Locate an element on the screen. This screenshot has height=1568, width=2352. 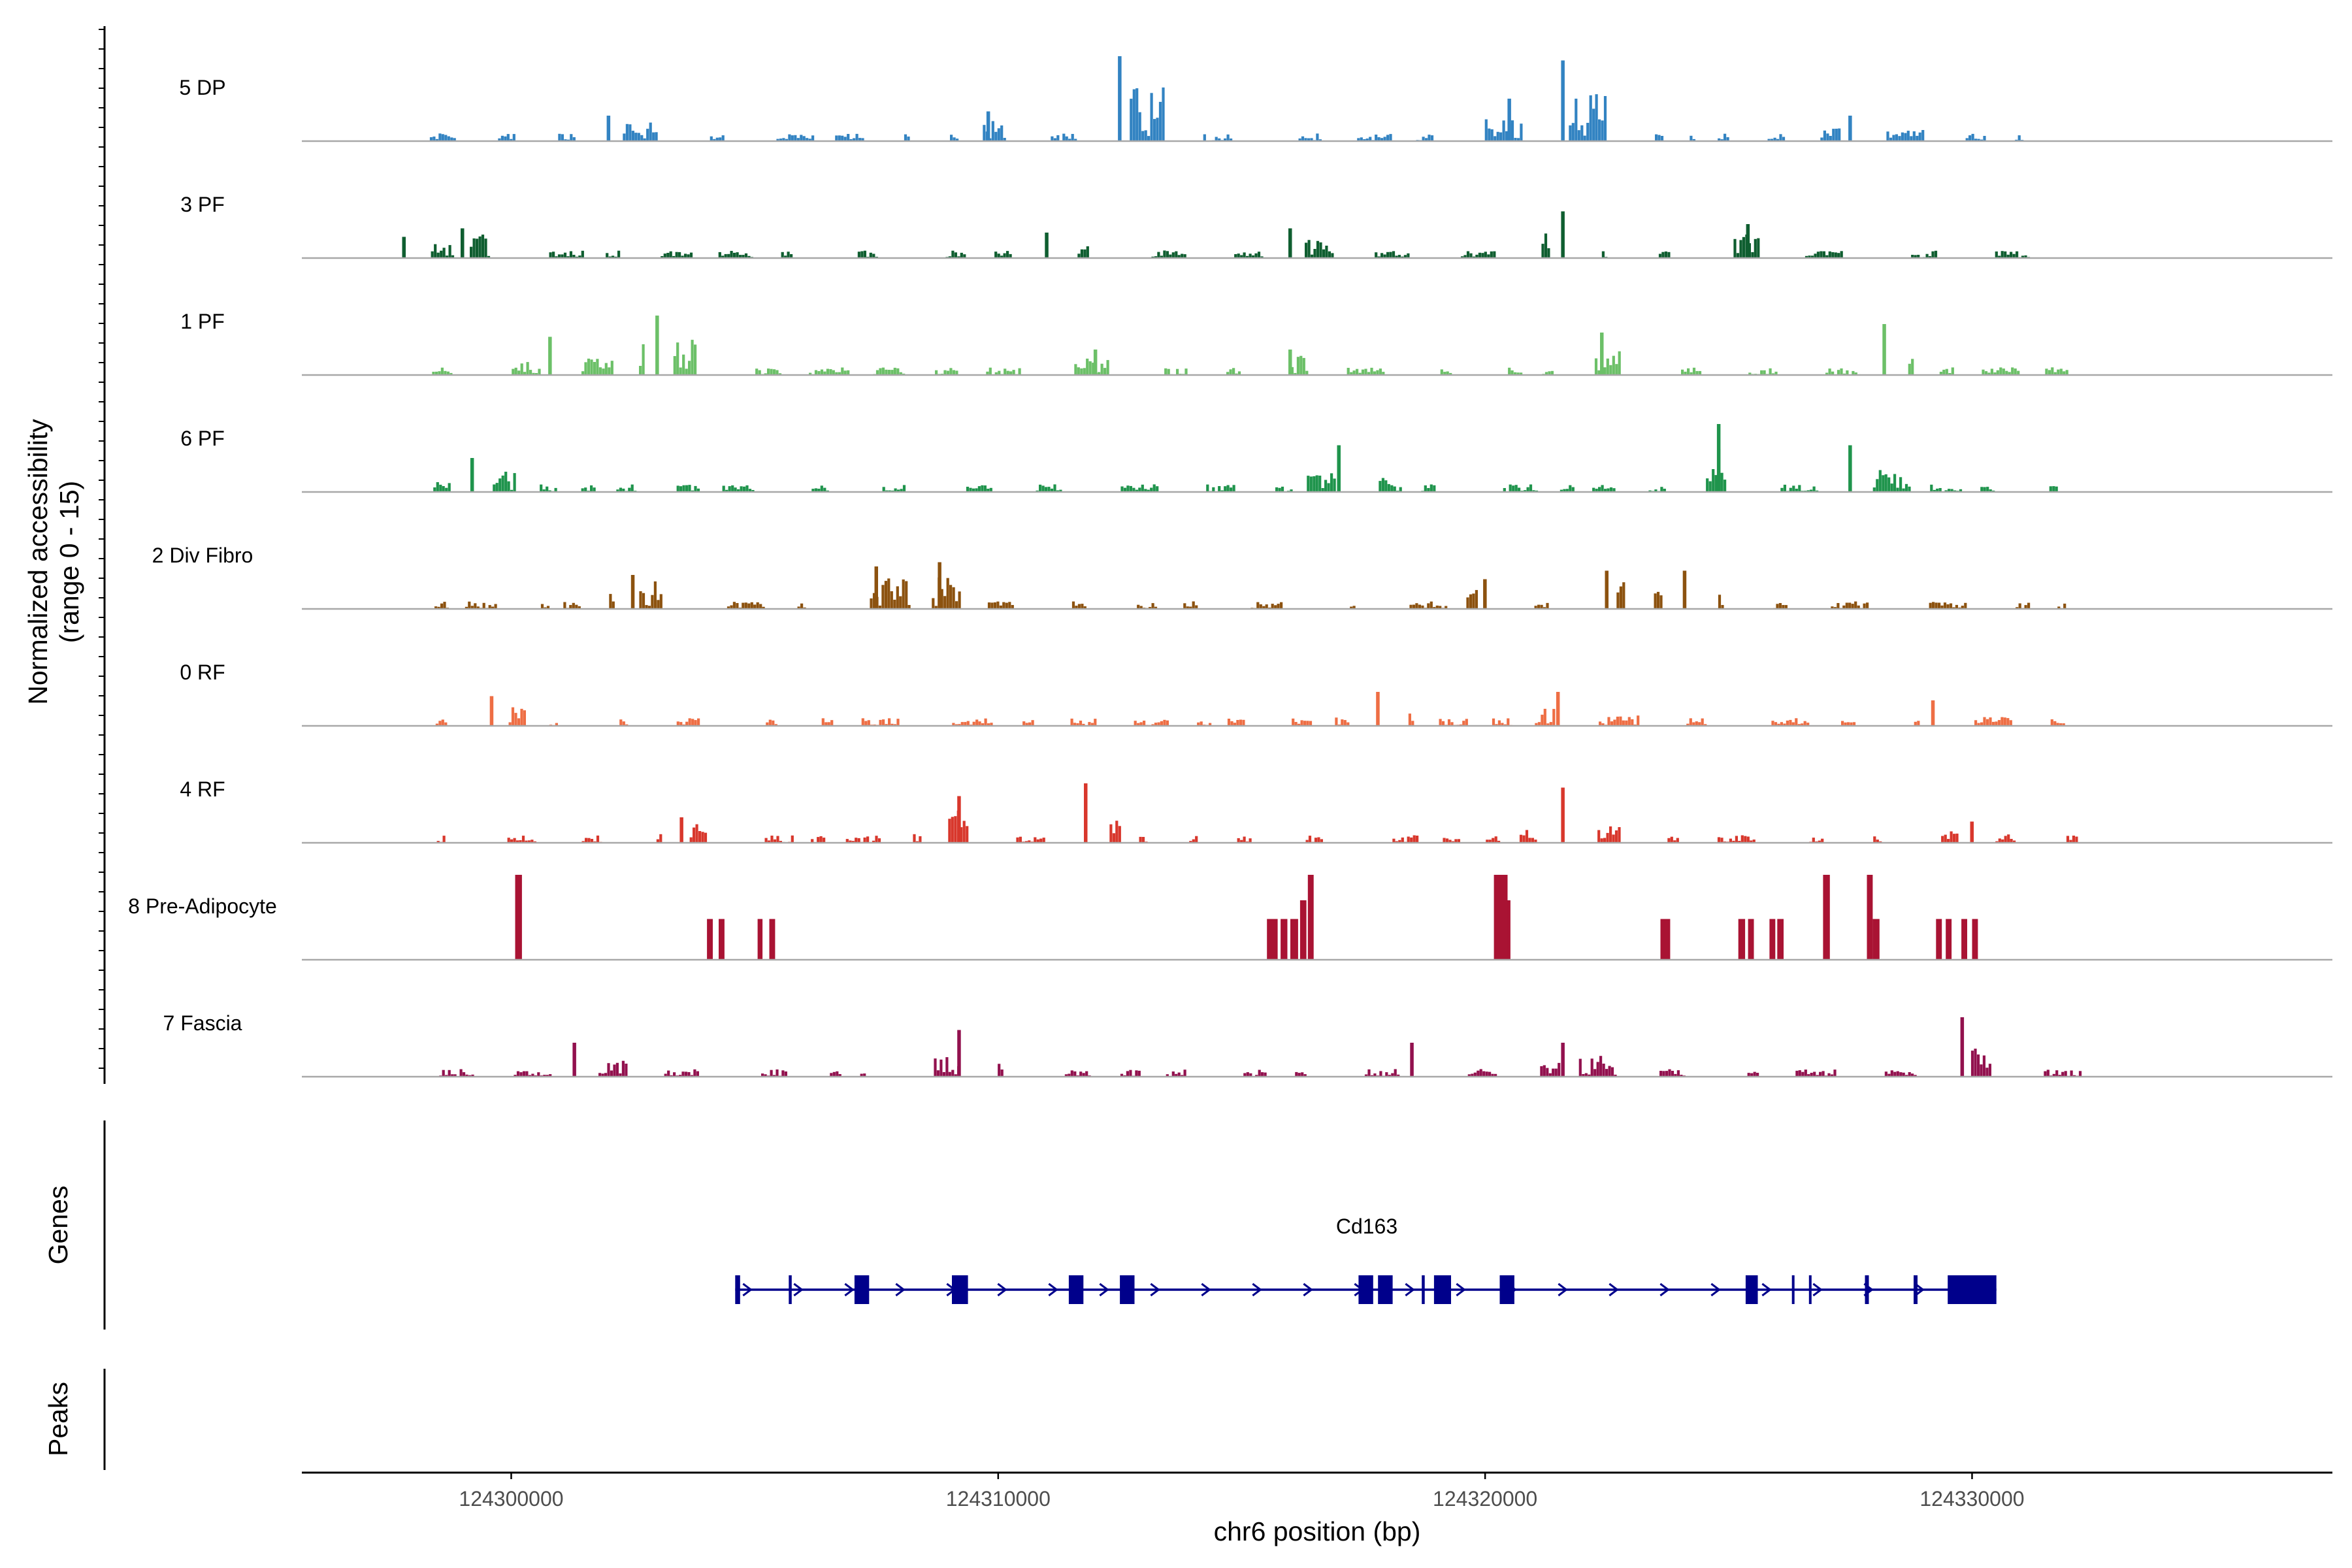
track-label: 6 PF is located at coordinates (202, 438).